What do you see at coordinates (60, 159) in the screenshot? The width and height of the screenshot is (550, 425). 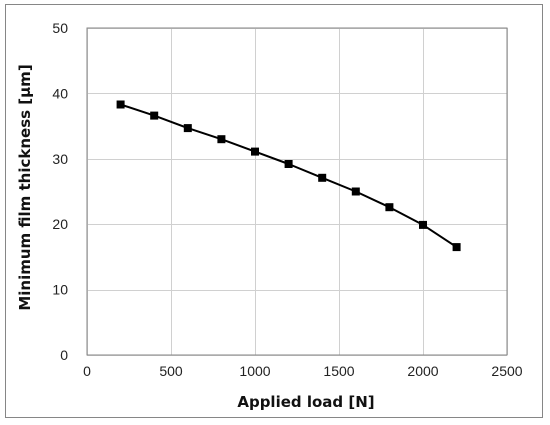 I see `y-tick-label: 30` at bounding box center [60, 159].